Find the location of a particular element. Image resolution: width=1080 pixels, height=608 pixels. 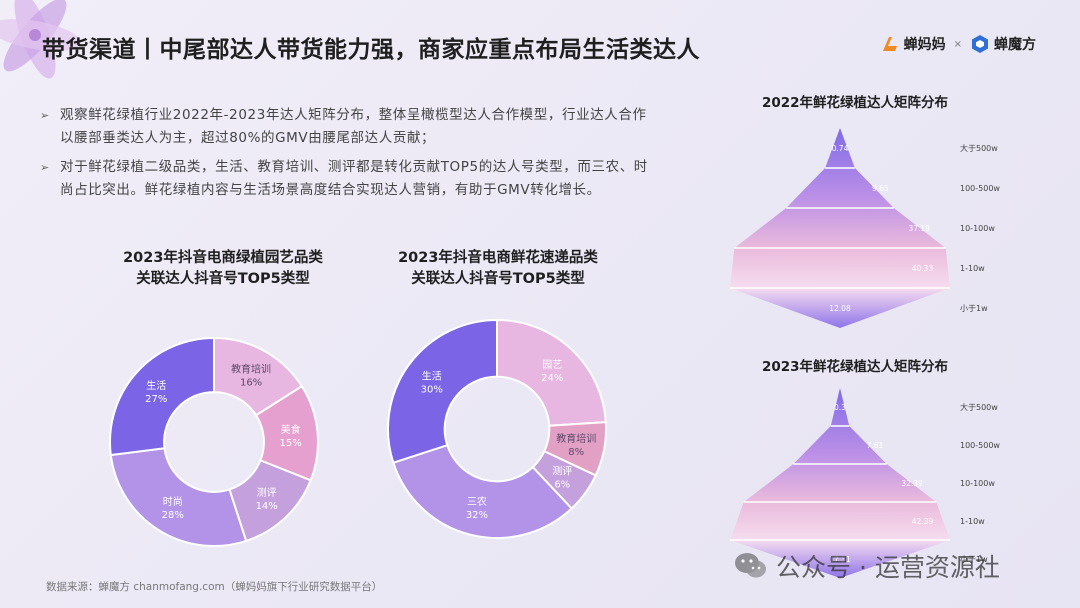

donut-slice-时尚 is located at coordinates (178, 497).